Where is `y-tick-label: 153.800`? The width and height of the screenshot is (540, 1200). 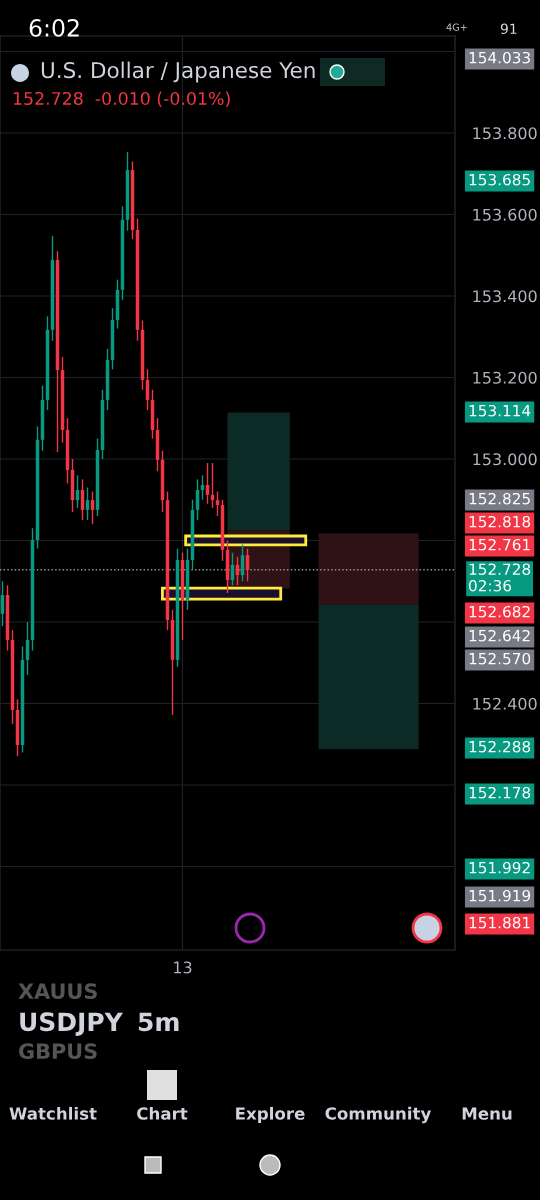 y-tick-label: 153.800 is located at coordinates (505, 133).